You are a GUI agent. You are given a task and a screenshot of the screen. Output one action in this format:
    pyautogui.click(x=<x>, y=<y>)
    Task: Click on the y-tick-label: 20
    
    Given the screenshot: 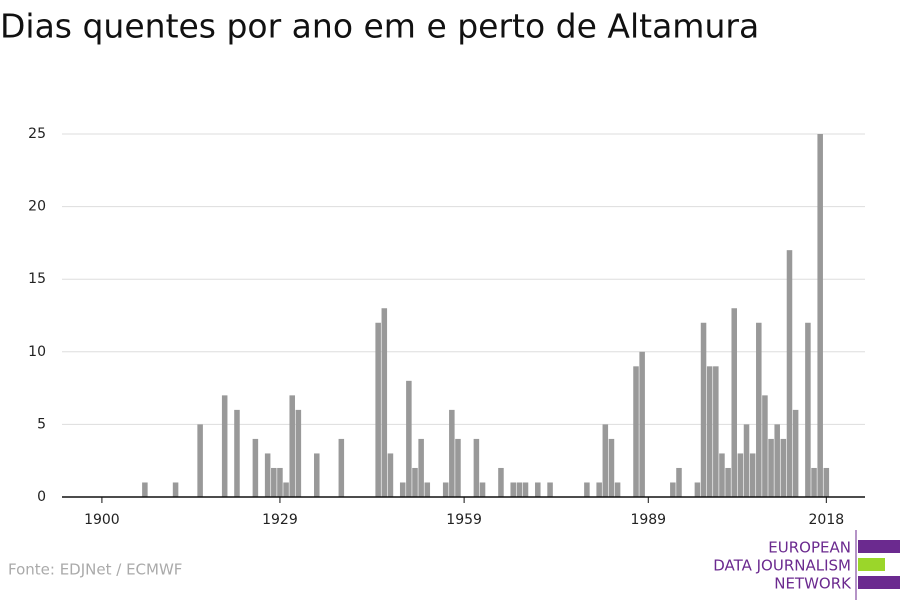 What is the action you would take?
    pyautogui.click(x=37, y=207)
    